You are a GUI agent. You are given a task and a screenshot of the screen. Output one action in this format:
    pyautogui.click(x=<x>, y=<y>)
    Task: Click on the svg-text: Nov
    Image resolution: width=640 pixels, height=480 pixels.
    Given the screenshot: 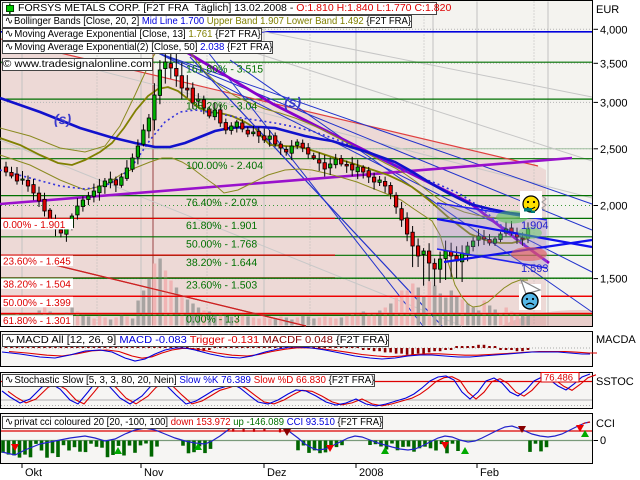 What is the action you would take?
    pyautogui.click(x=154, y=473)
    